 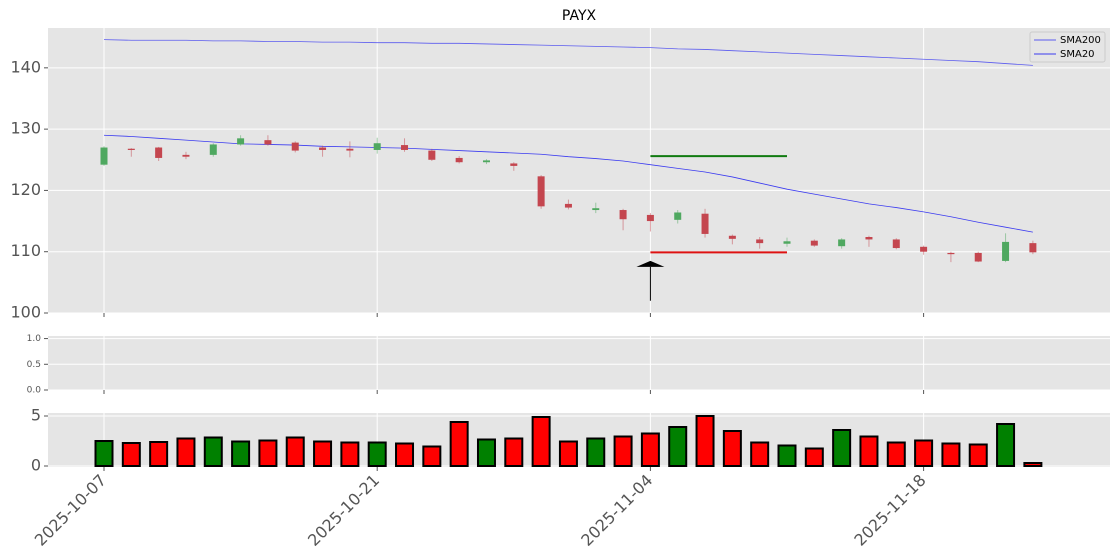 What do you see at coordinates (616, 510) in the screenshot?
I see `x-tick-label: 2025-11-04` at bounding box center [616, 510].